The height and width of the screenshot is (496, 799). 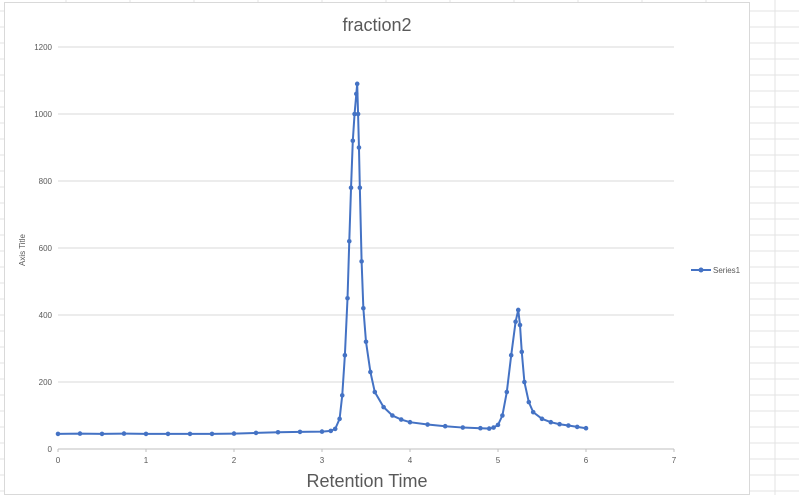 I want to click on legend-label-series1: Series1, so click(x=727, y=270).